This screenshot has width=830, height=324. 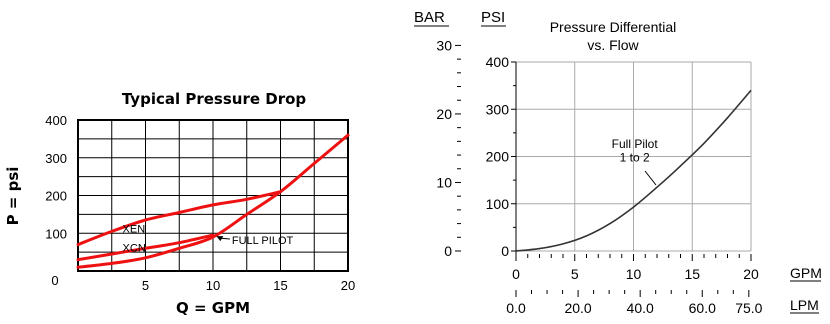 I want to click on bar-tick-label: 0, so click(x=448, y=251).